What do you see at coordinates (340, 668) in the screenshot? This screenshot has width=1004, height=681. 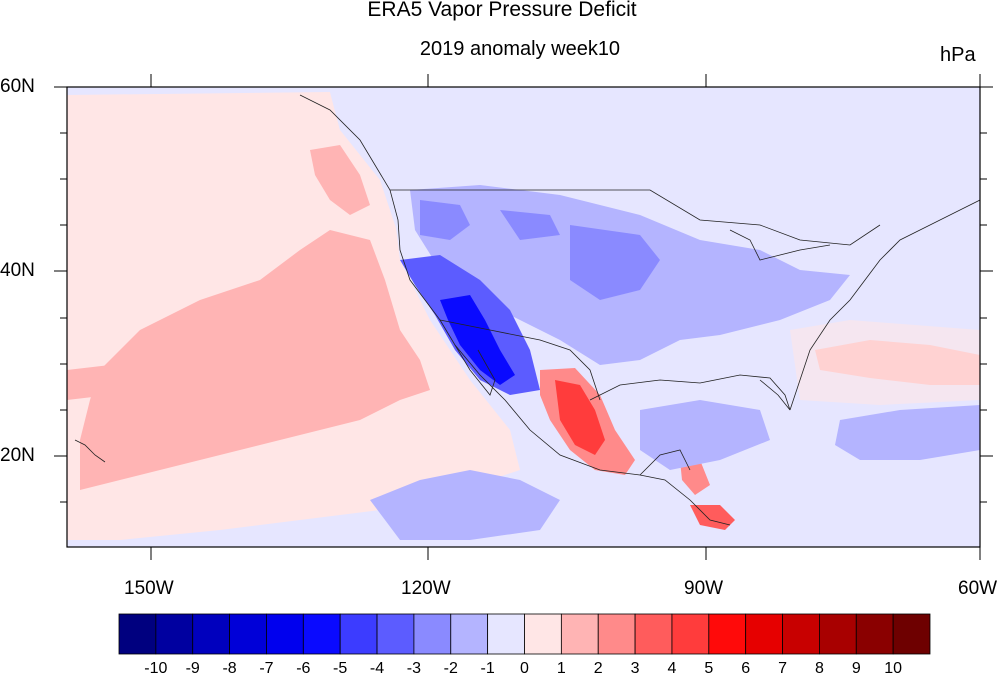 I see `colorbar-label: -5` at bounding box center [340, 668].